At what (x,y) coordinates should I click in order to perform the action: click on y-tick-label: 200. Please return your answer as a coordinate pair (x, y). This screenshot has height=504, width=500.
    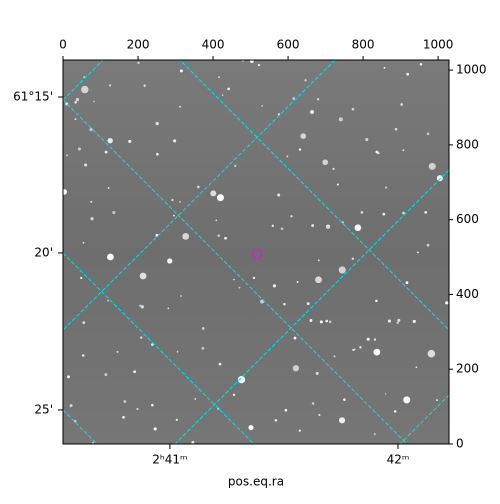
    Looking at the image, I should click on (467, 369).